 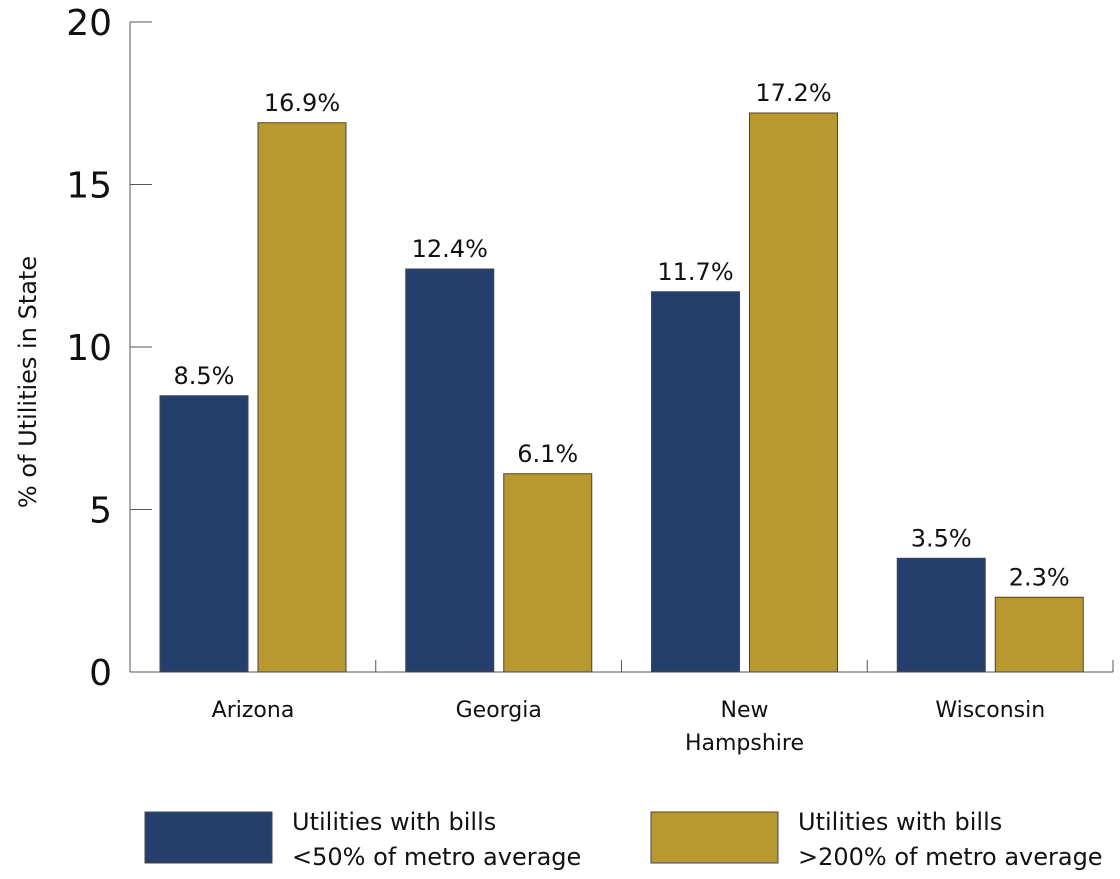 I want to click on data-label: 11.7%, so click(x=695, y=272).